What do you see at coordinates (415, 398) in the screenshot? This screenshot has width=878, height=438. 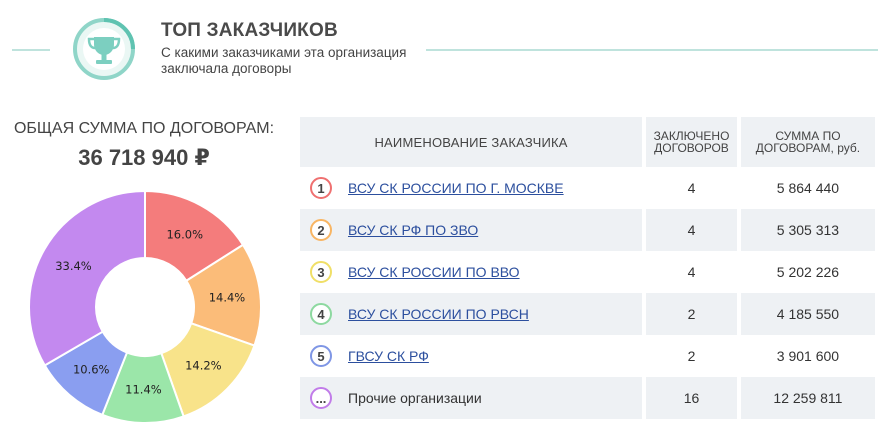 I see `other-organizations-label: Прочие организации` at bounding box center [415, 398].